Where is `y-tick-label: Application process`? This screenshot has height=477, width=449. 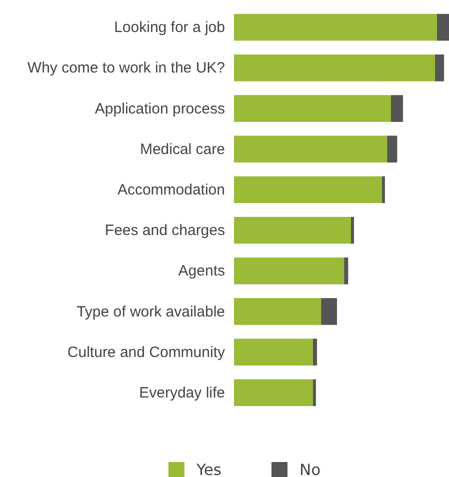 y-tick-label: Application process is located at coordinates (159, 109).